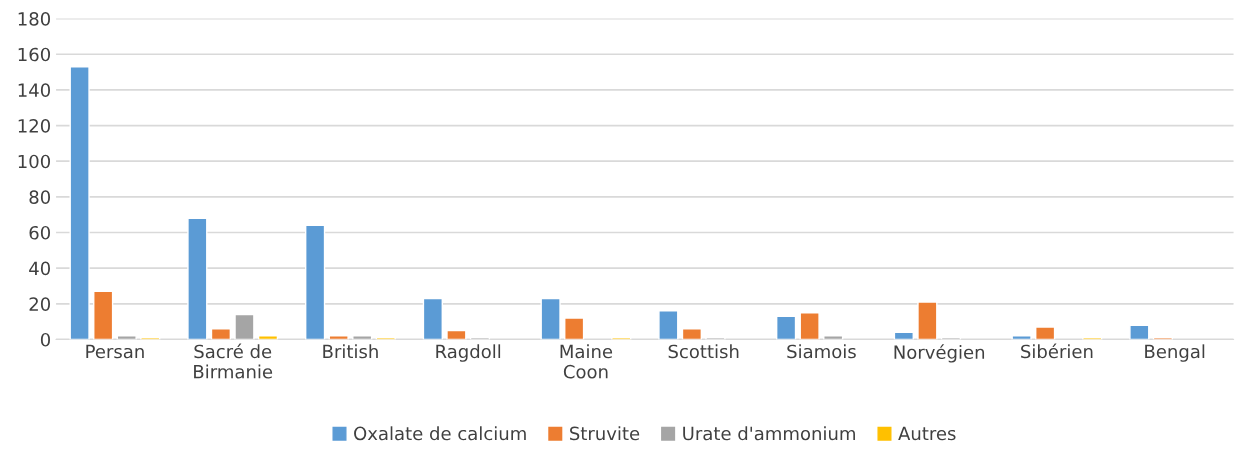 Image resolution: width=1246 pixels, height=465 pixels. What do you see at coordinates (769, 433) in the screenshot?
I see `legend-label: Urate d'ammonium` at bounding box center [769, 433].